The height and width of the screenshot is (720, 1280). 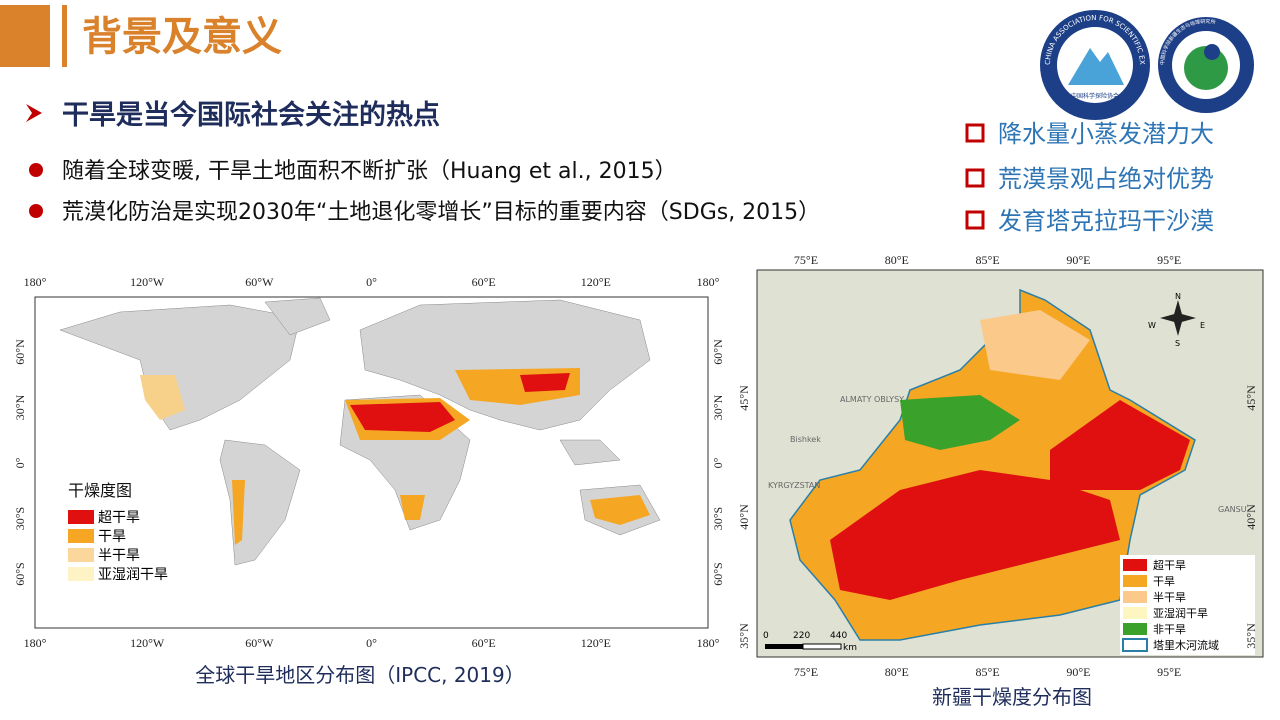 I want to click on scale-bar: 0 220 440 km, so click(x=810, y=642).